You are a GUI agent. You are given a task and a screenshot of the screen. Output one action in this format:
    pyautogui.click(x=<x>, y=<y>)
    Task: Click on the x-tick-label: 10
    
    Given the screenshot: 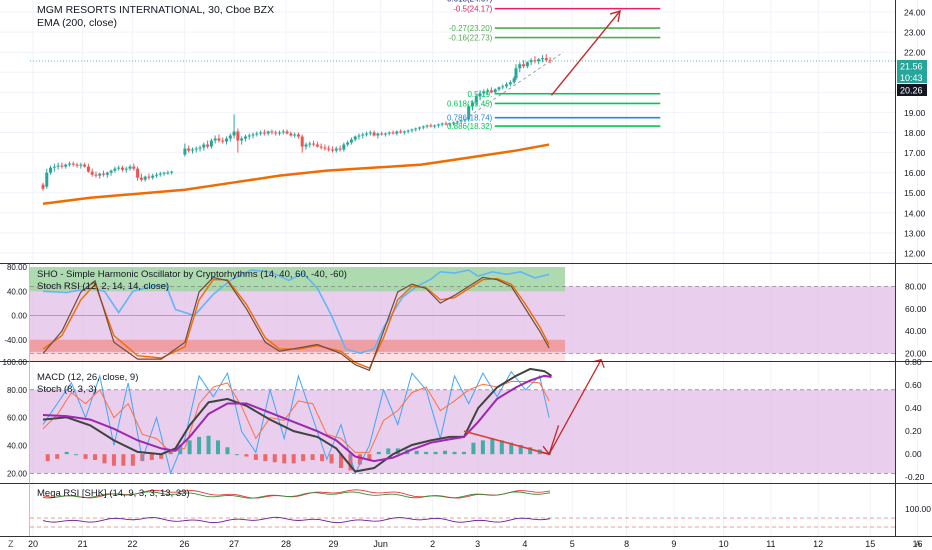 What is the action you would take?
    pyautogui.click(x=724, y=544)
    